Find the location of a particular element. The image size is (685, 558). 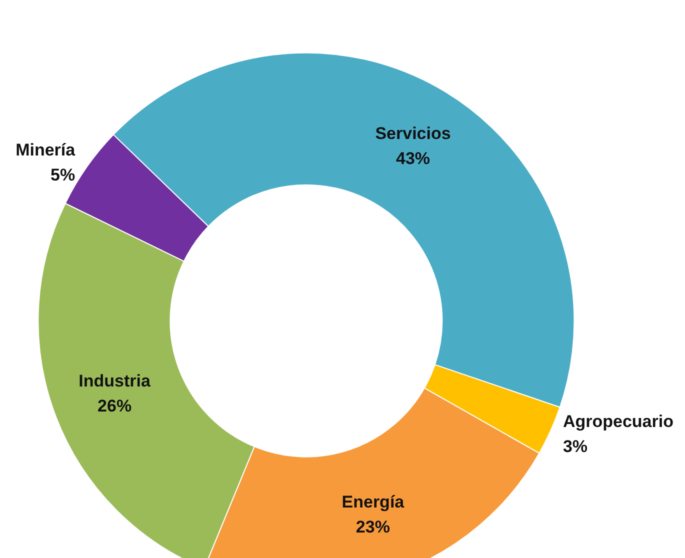

slice-label: Minería is located at coordinates (46, 150).